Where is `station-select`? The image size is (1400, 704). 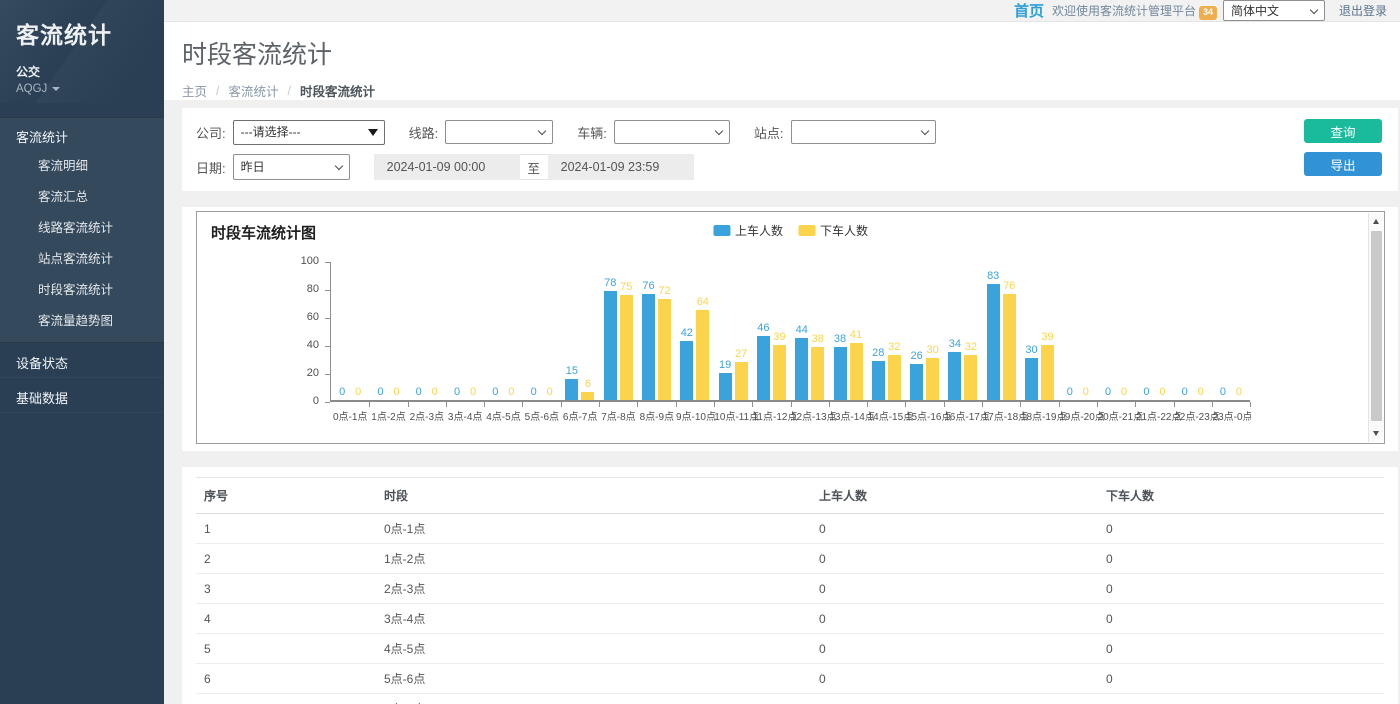
station-select is located at coordinates (863, 132).